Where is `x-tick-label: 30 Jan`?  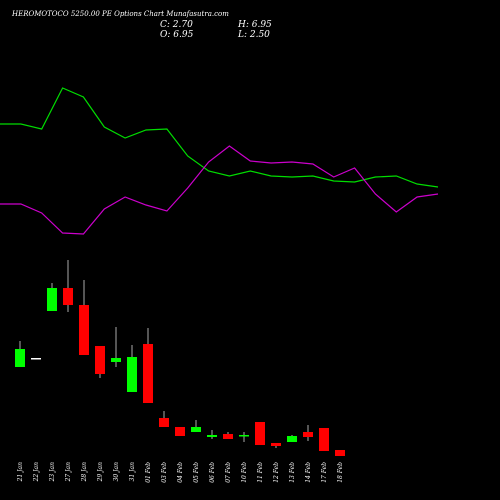
x-tick-label: 30 Jan is located at coordinates (116, 472).